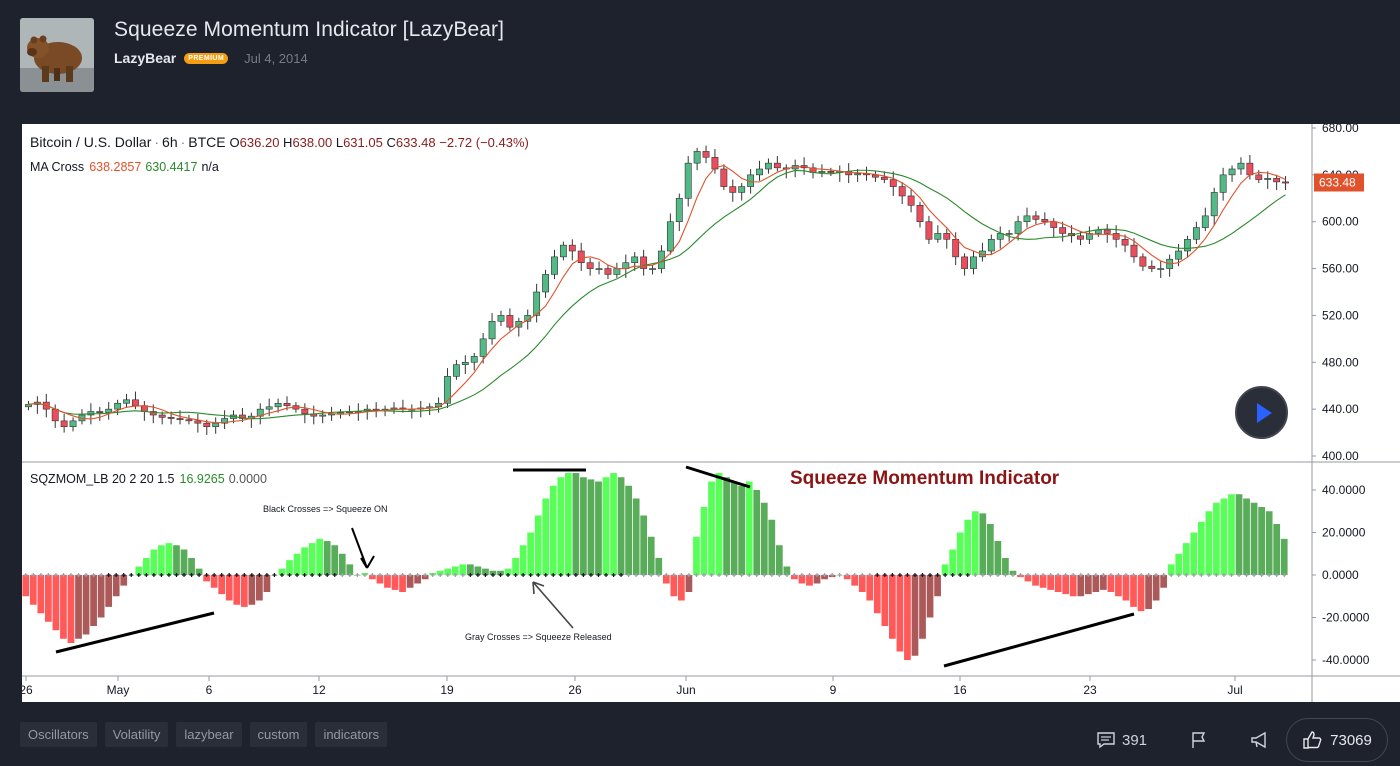 The width and height of the screenshot is (1400, 766). What do you see at coordinates (206, 58) in the screenshot?
I see `premium-badge: PREMIUM` at bounding box center [206, 58].